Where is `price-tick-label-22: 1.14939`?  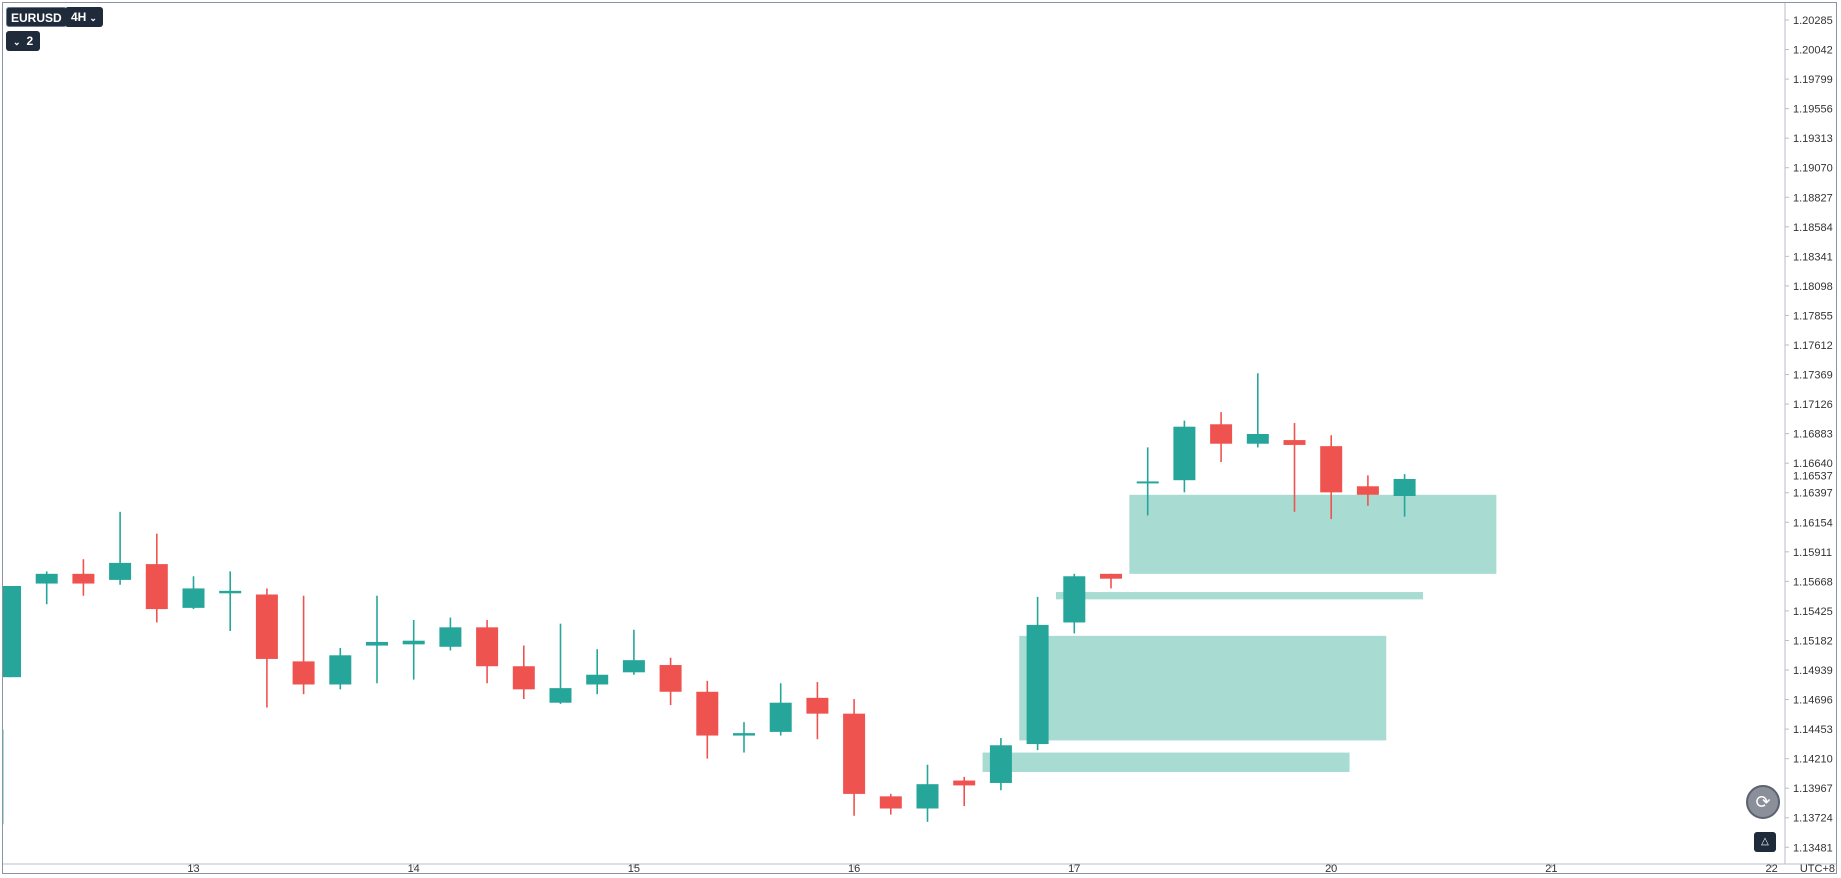
price-tick-label-22: 1.14939 is located at coordinates (1813, 671).